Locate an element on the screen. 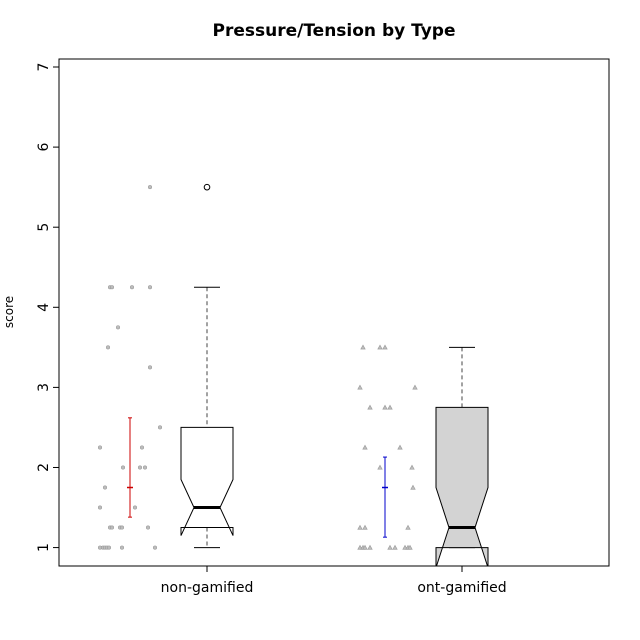 Image resolution: width=640 pixels, height=640 pixels. y-tick-label: 5 is located at coordinates (44, 227).